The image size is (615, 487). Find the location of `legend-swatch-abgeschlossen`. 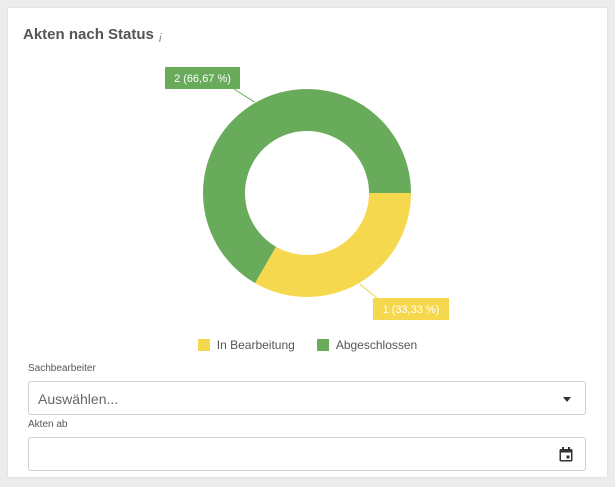

legend-swatch-abgeschlossen is located at coordinates (322, 345).